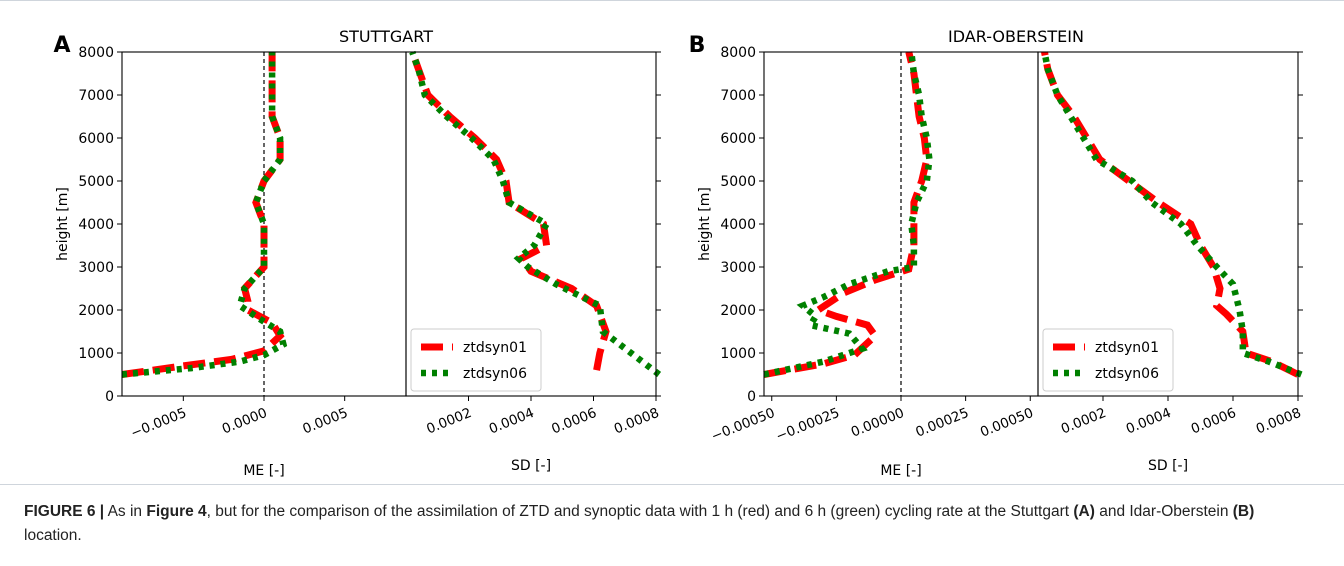 The image size is (1344, 566). I want to click on panel-label: B, so click(697, 45).